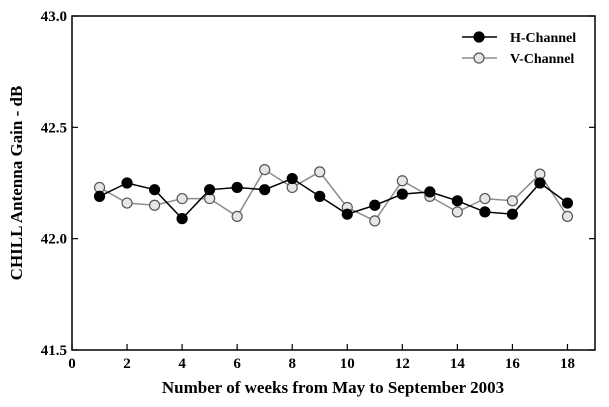 Image resolution: width=609 pixels, height=407 pixels. I want to click on legend-label-v-channel: V-Channel, so click(542, 59).